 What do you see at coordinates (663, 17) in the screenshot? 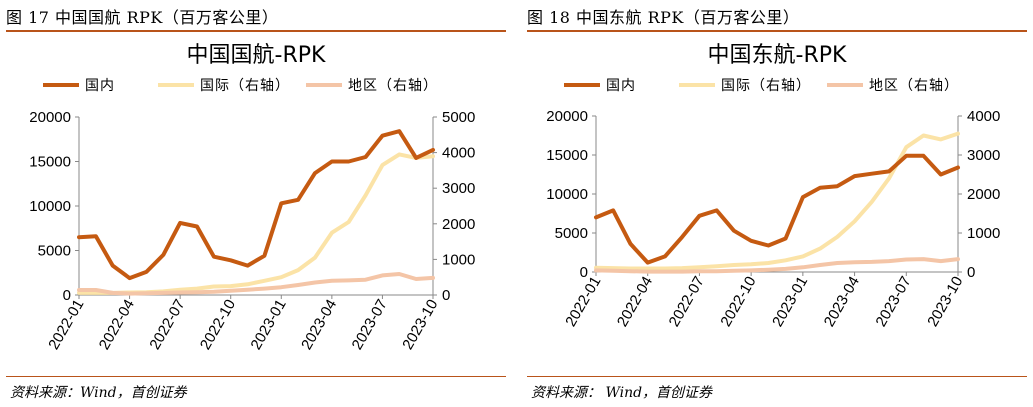
I see `figure-caption: 图 18 中国东航 RPK（百万客公里）` at bounding box center [663, 17].